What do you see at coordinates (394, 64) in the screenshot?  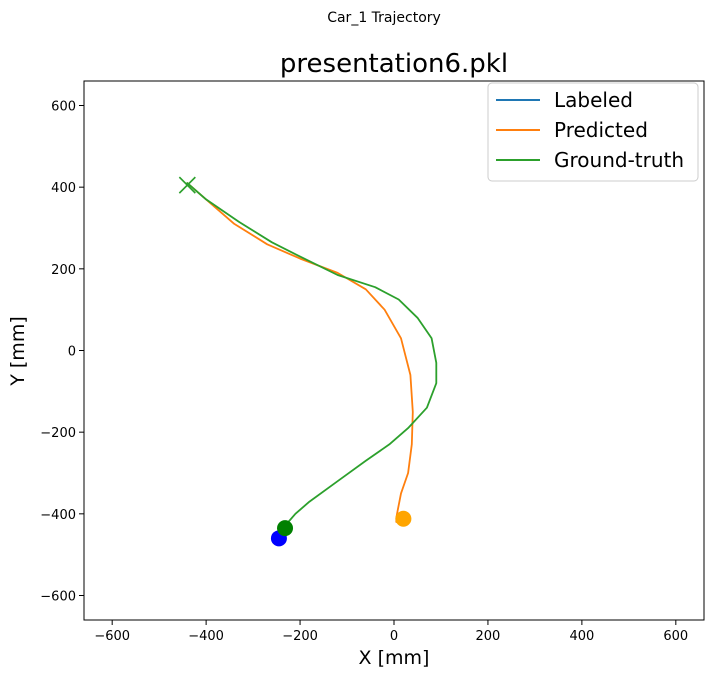 I see `chart-title: presentation6.pkl` at bounding box center [394, 64].